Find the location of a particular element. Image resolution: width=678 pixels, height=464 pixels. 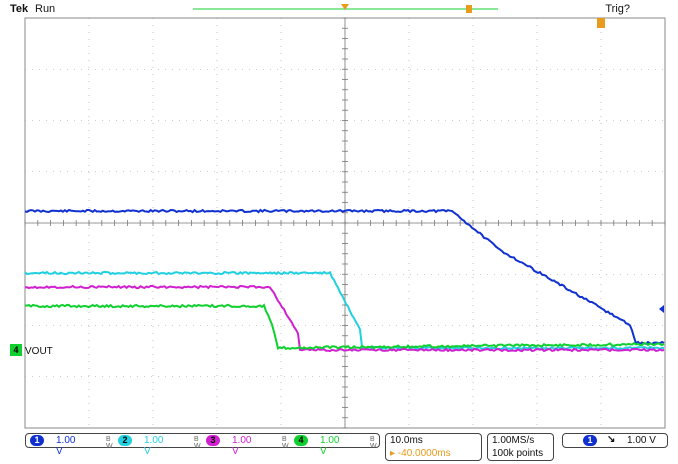

ch4-bw-icon: B W is located at coordinates (373, 443).